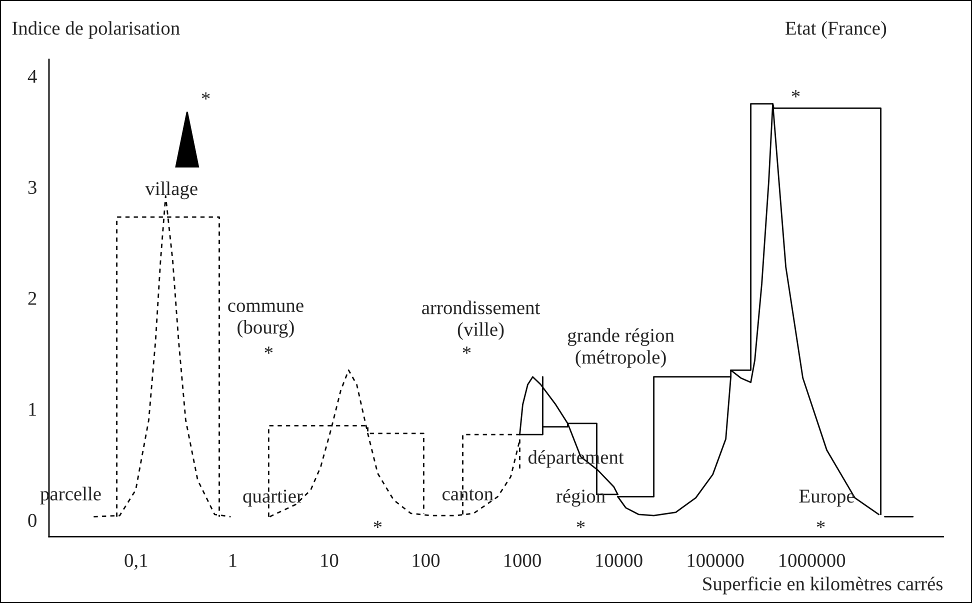 The image size is (972, 603). What do you see at coordinates (32, 298) in the screenshot?
I see `y-tick-label: 2` at bounding box center [32, 298].